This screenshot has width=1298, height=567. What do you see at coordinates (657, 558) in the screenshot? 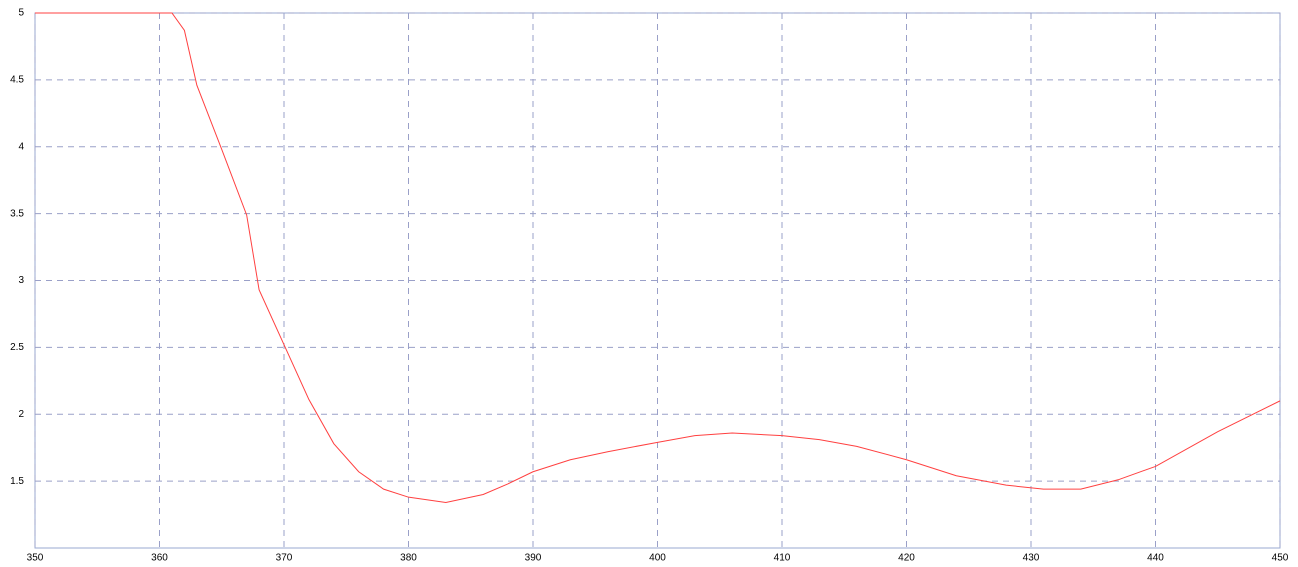
I see `x-tick-label: 400` at bounding box center [657, 558].